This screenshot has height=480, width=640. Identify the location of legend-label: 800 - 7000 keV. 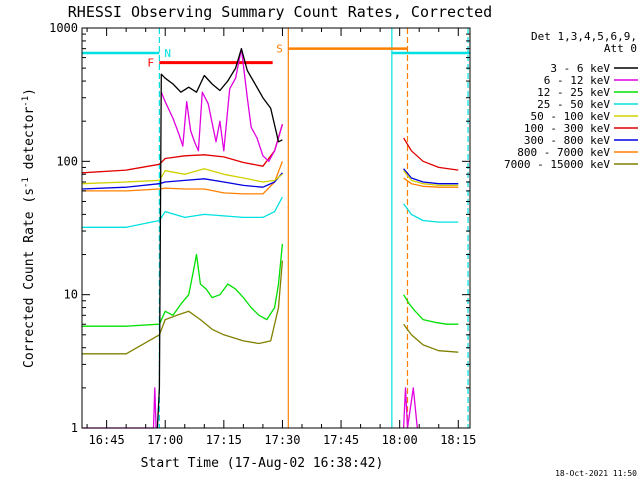
(563, 152).